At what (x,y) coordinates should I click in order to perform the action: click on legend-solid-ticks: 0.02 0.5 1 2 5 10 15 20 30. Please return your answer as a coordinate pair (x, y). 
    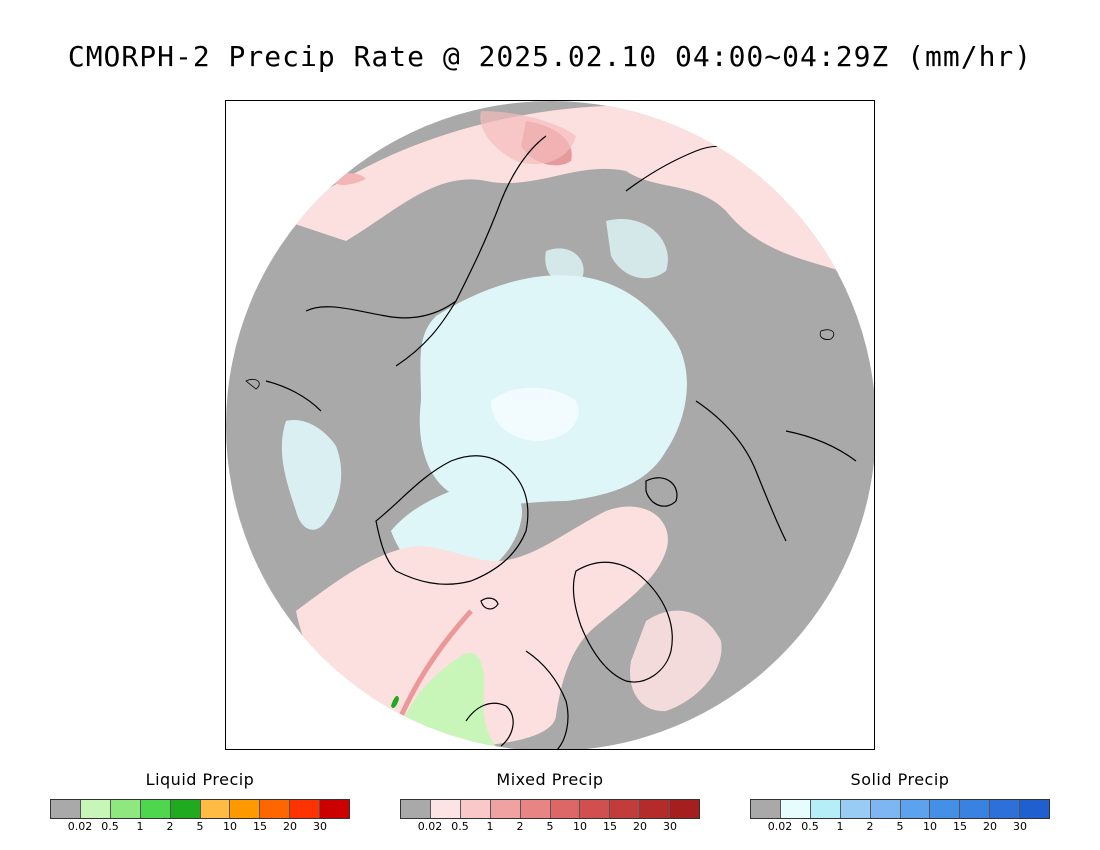
    Looking at the image, I should click on (900, 827).